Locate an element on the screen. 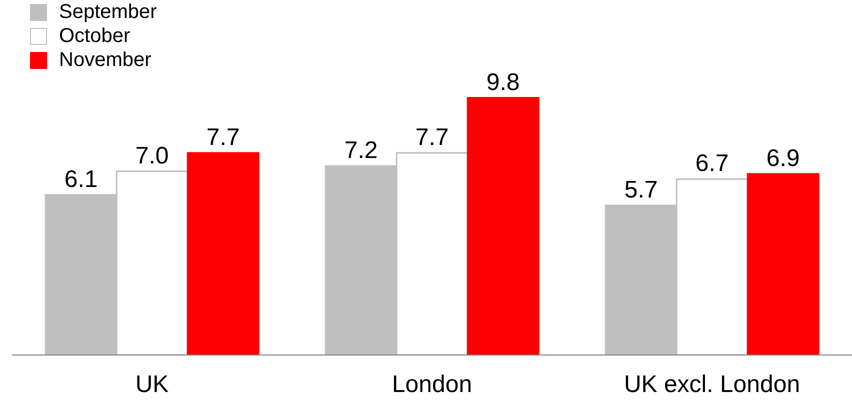  x-tick-label: London is located at coordinates (432, 384).